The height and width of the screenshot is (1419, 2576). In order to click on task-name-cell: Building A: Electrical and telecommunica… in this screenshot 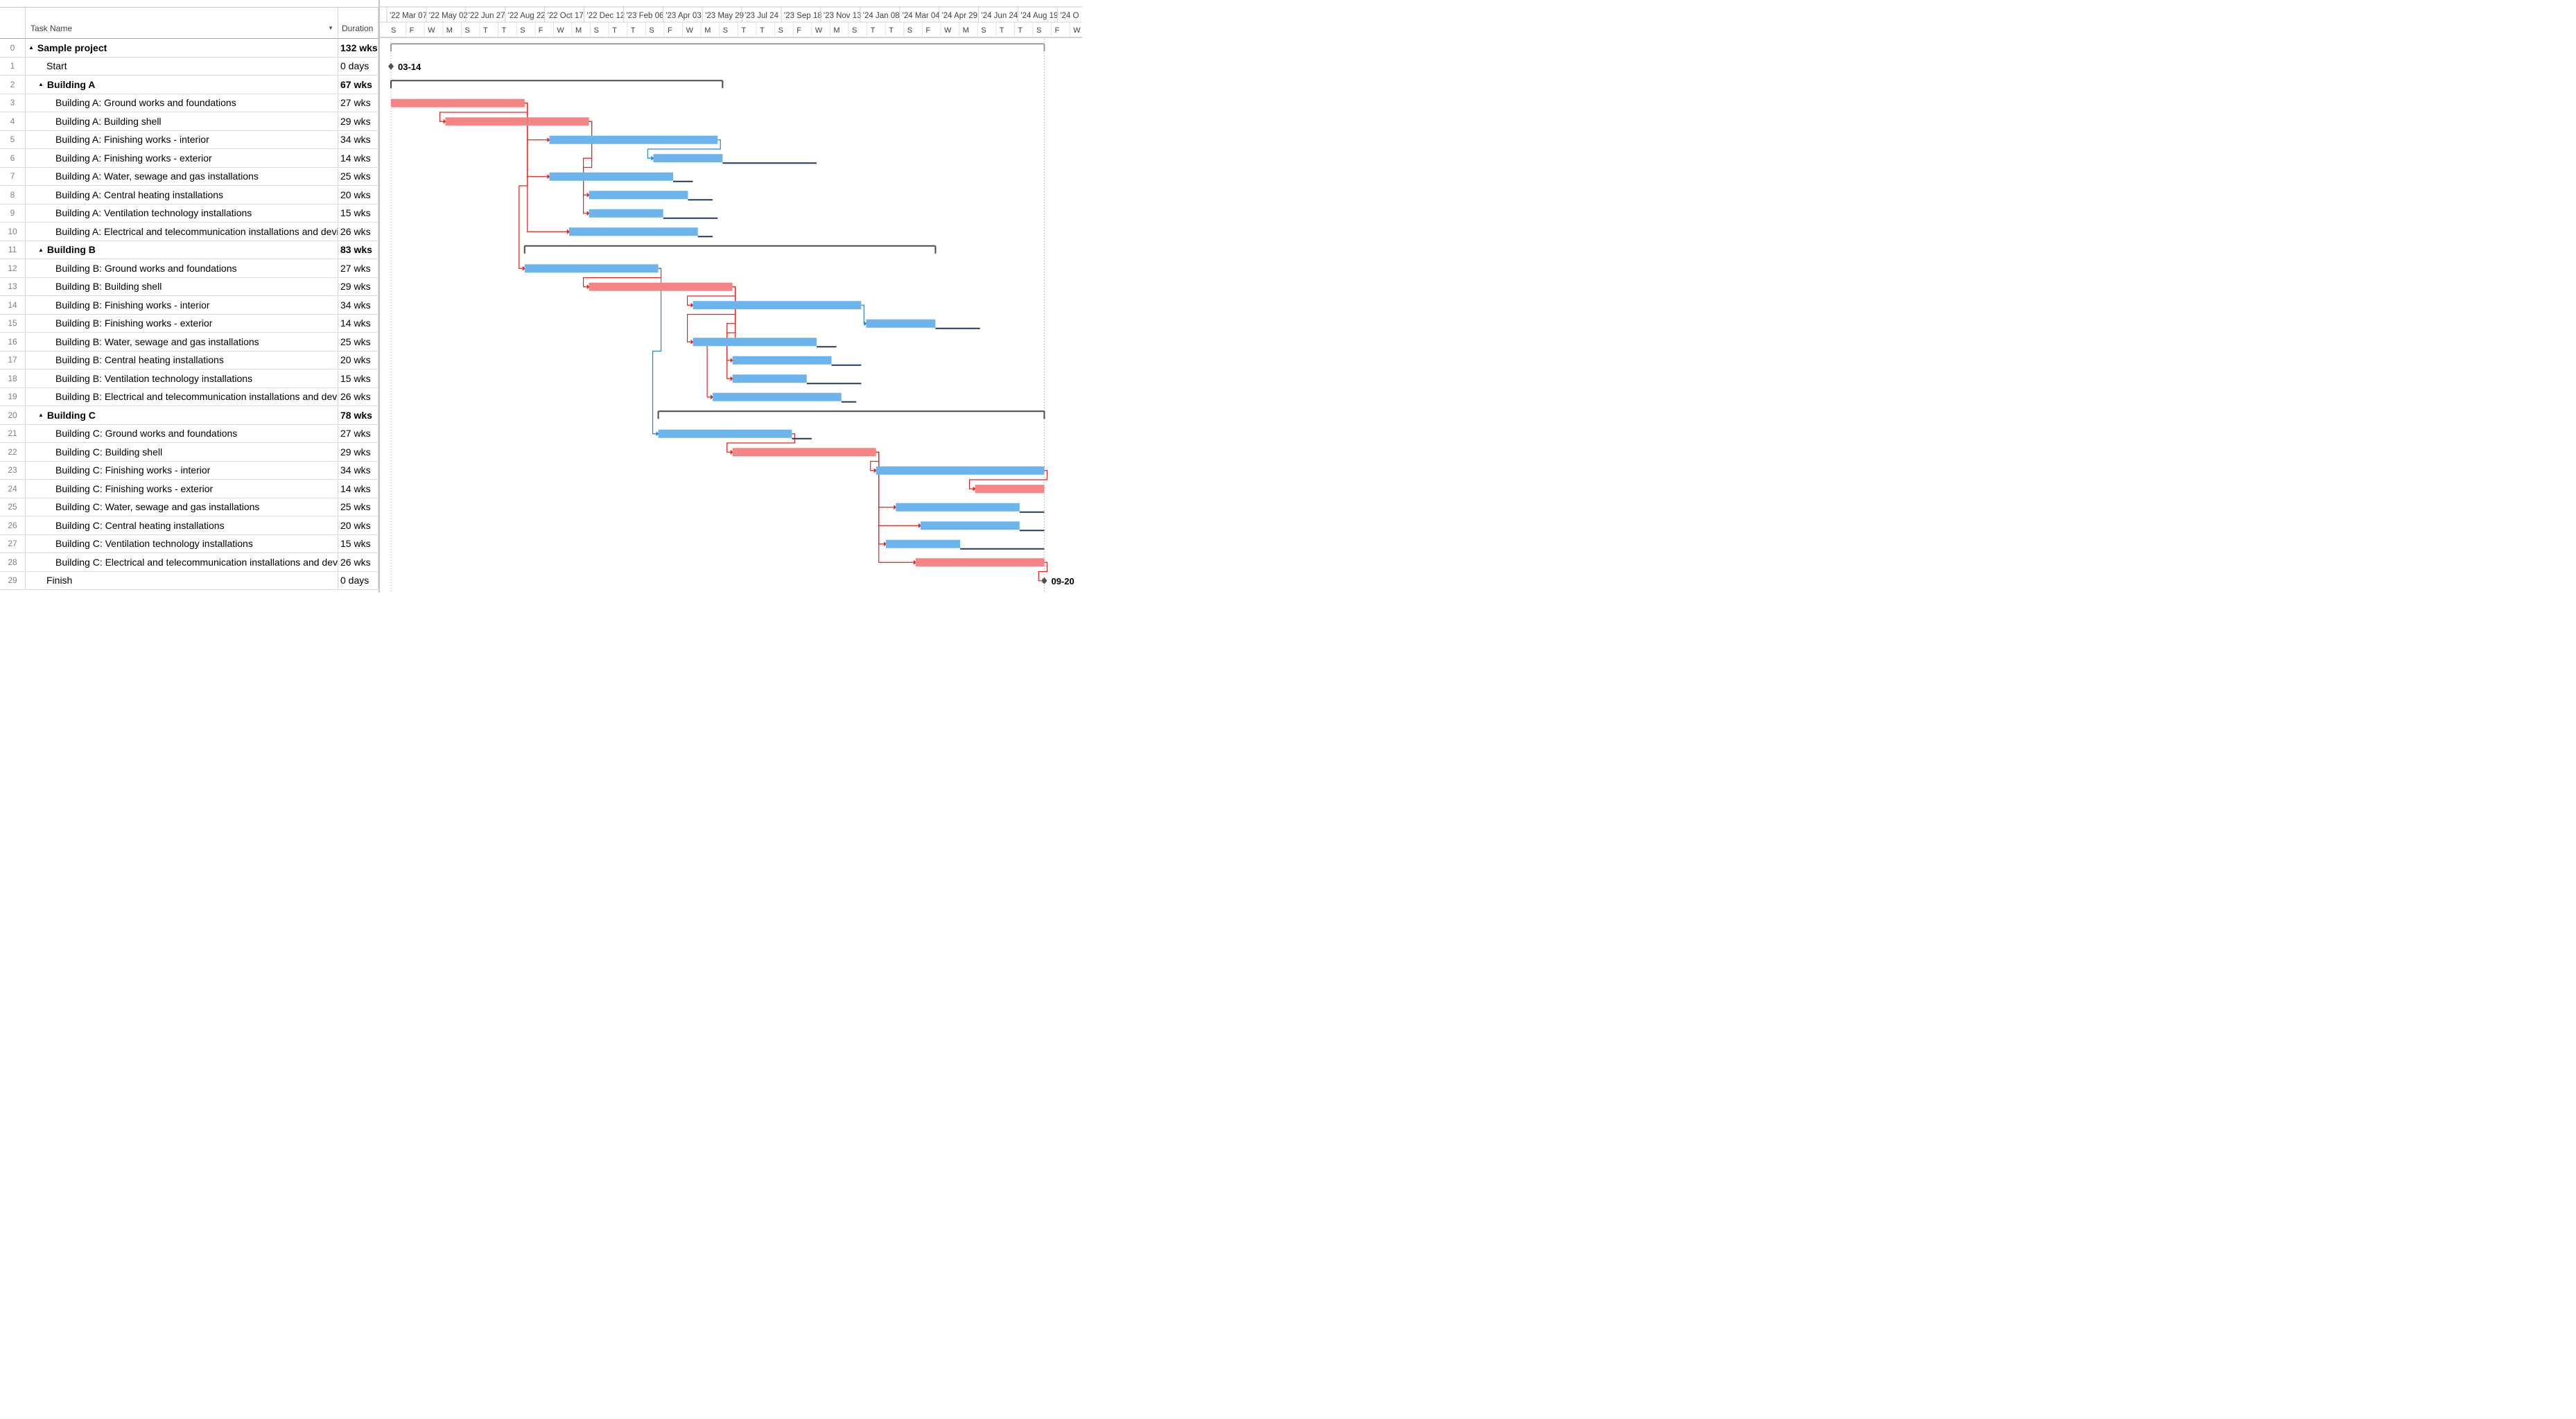, I will do `click(181, 232)`.